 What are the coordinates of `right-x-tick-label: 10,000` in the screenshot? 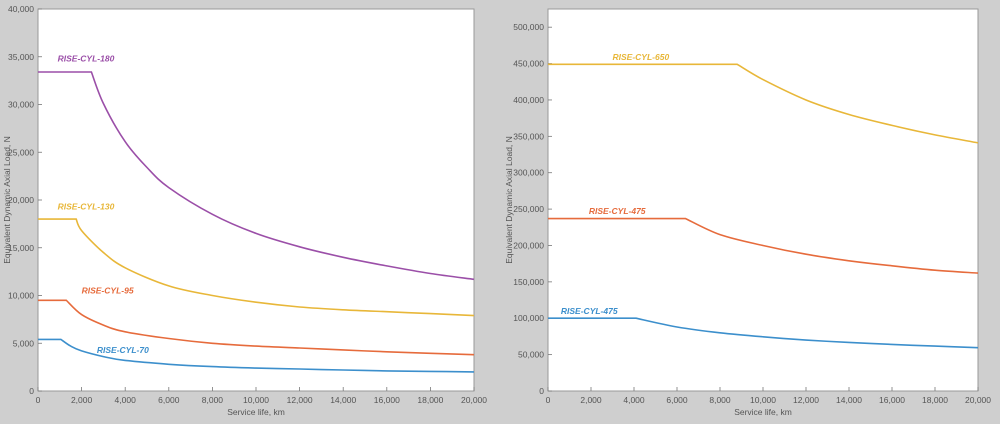 It's located at (763, 400).